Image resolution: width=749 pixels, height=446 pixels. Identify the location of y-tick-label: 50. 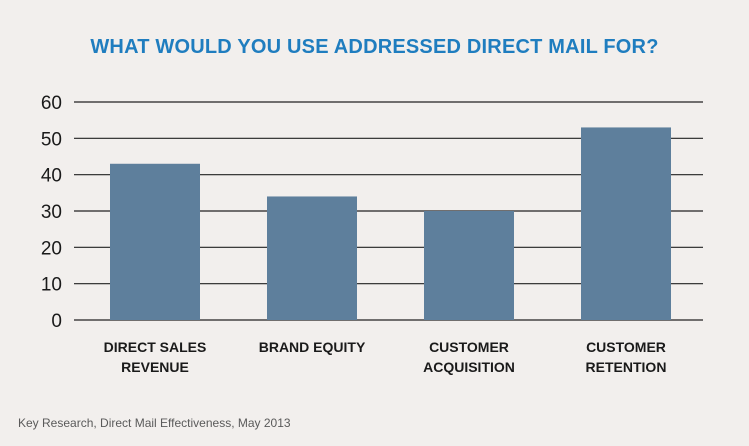
(51, 139).